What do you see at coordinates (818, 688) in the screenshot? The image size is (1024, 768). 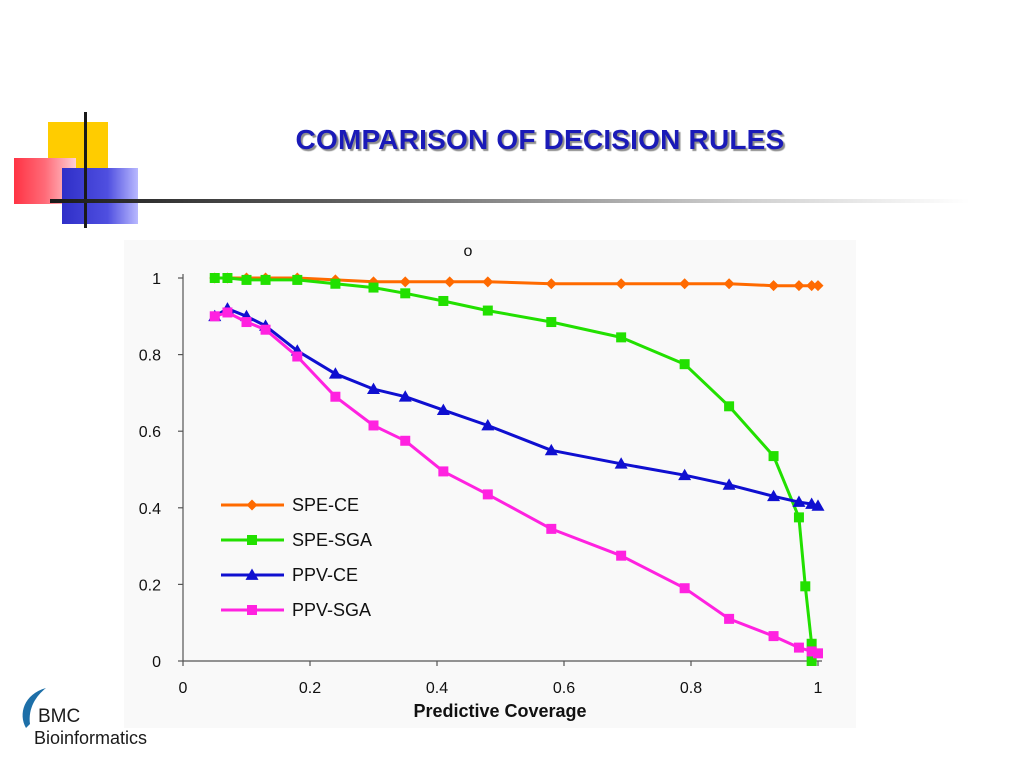 I see `x-tick-label: 1` at bounding box center [818, 688].